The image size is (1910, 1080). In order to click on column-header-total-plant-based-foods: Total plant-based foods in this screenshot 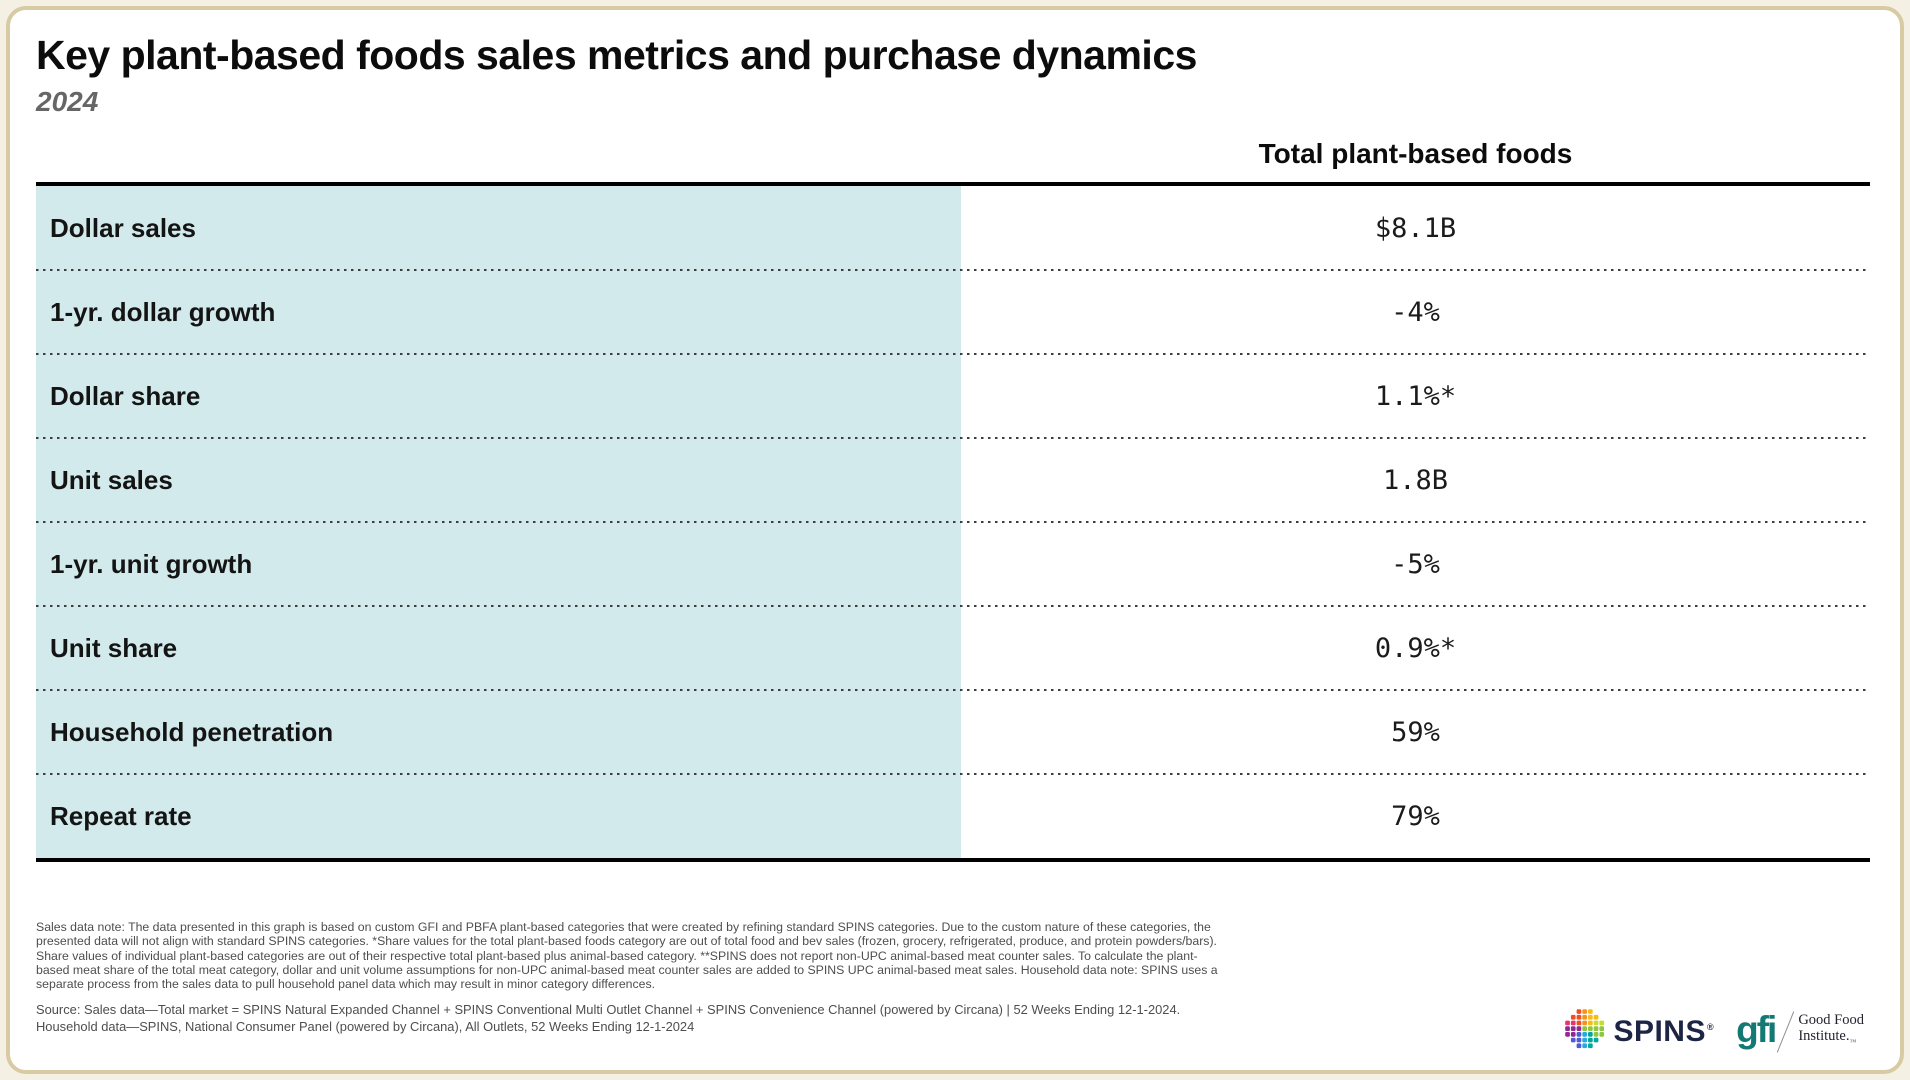, I will do `click(1415, 153)`.